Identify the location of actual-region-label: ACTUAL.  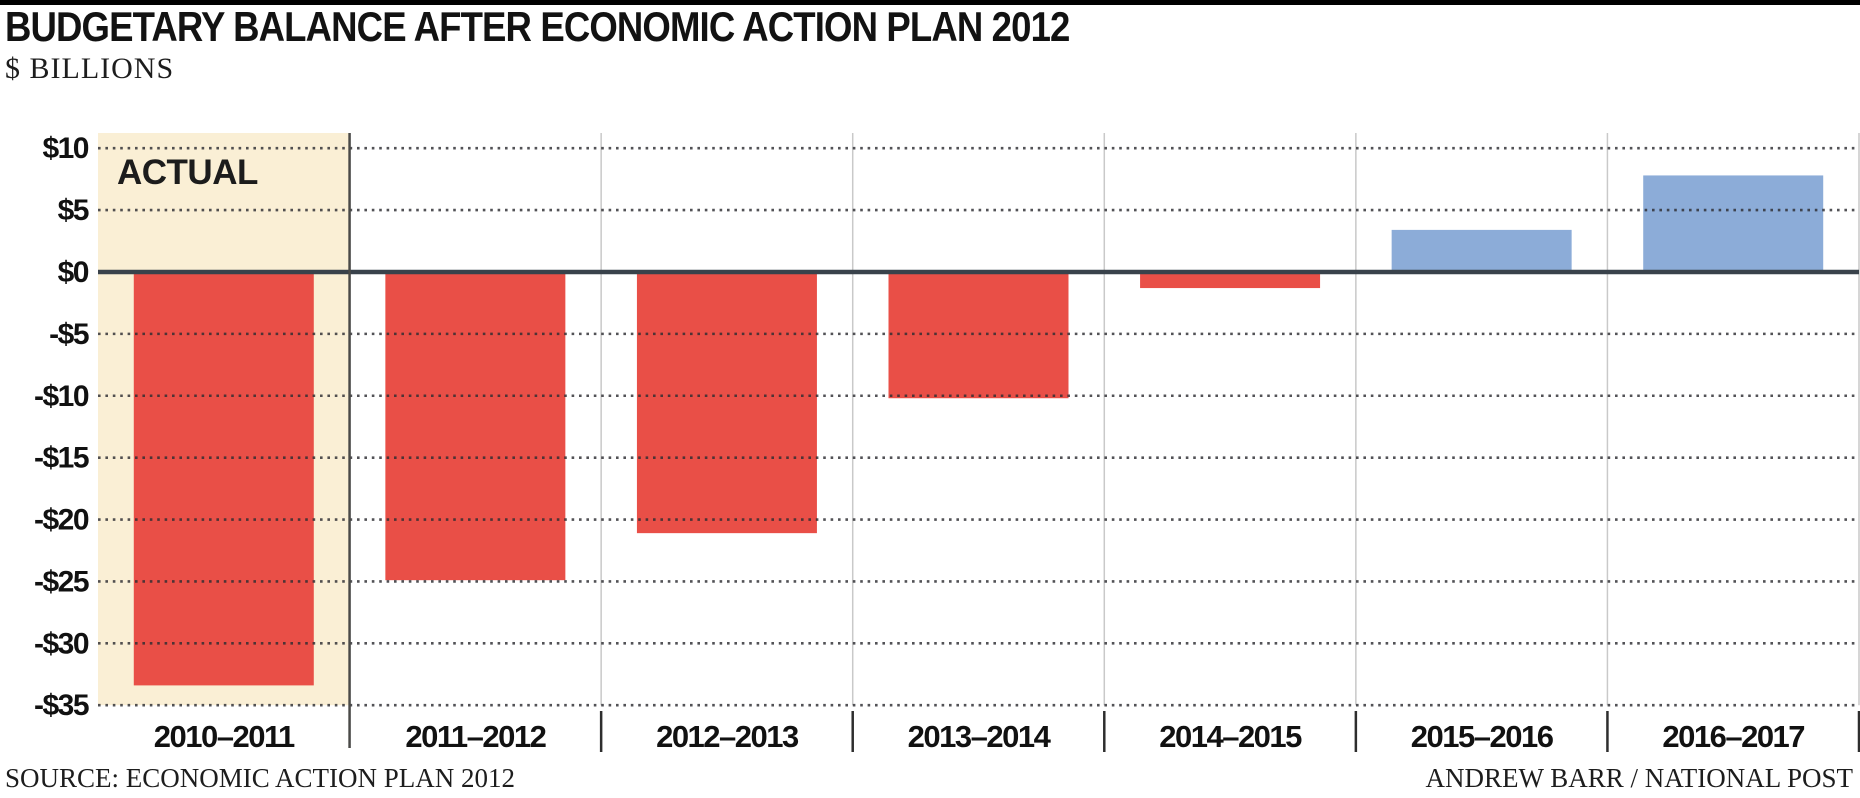
(187, 172).